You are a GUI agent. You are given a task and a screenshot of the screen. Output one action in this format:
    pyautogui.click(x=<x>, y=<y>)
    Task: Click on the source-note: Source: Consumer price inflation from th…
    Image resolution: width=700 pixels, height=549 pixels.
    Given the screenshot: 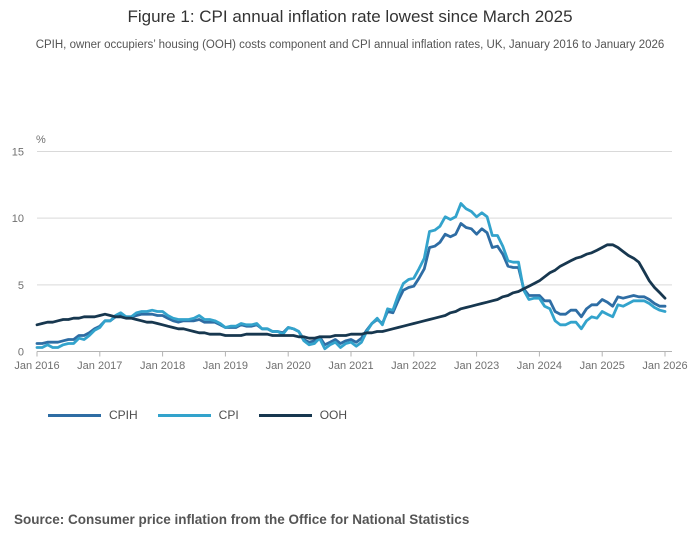 What is the action you would take?
    pyautogui.click(x=242, y=519)
    